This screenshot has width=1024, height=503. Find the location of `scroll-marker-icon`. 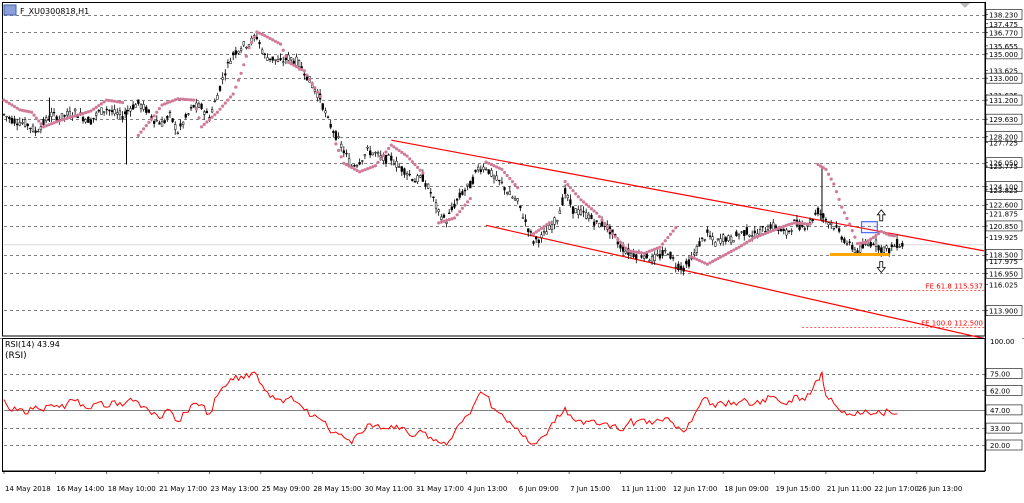

scroll-marker-icon is located at coordinates (965, 5).